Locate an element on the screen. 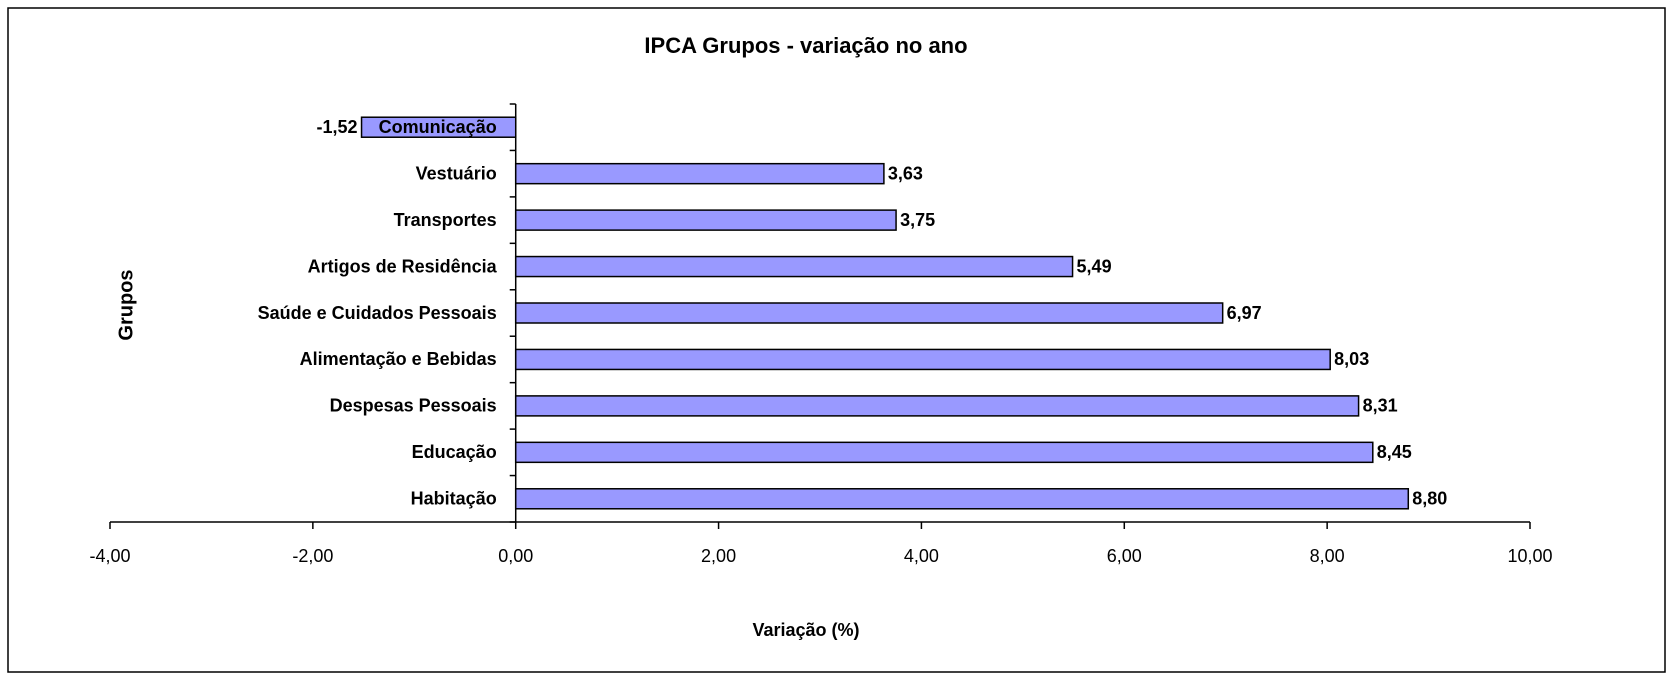 The width and height of the screenshot is (1674, 681). value-label: 8,03 is located at coordinates (1351, 359).